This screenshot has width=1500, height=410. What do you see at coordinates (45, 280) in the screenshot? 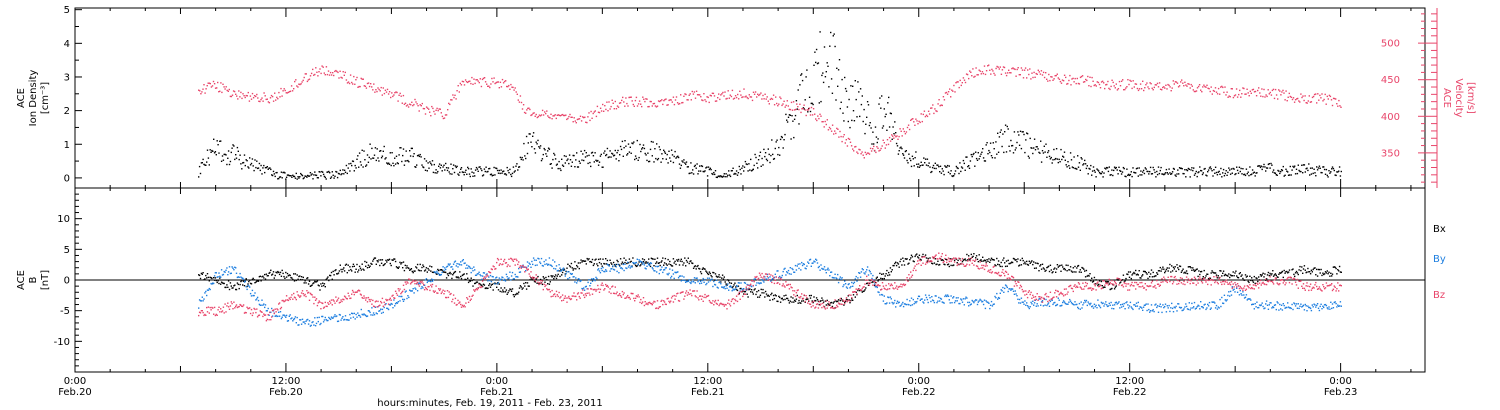
I see `b-field-axis-title: [nT]` at bounding box center [45, 280].